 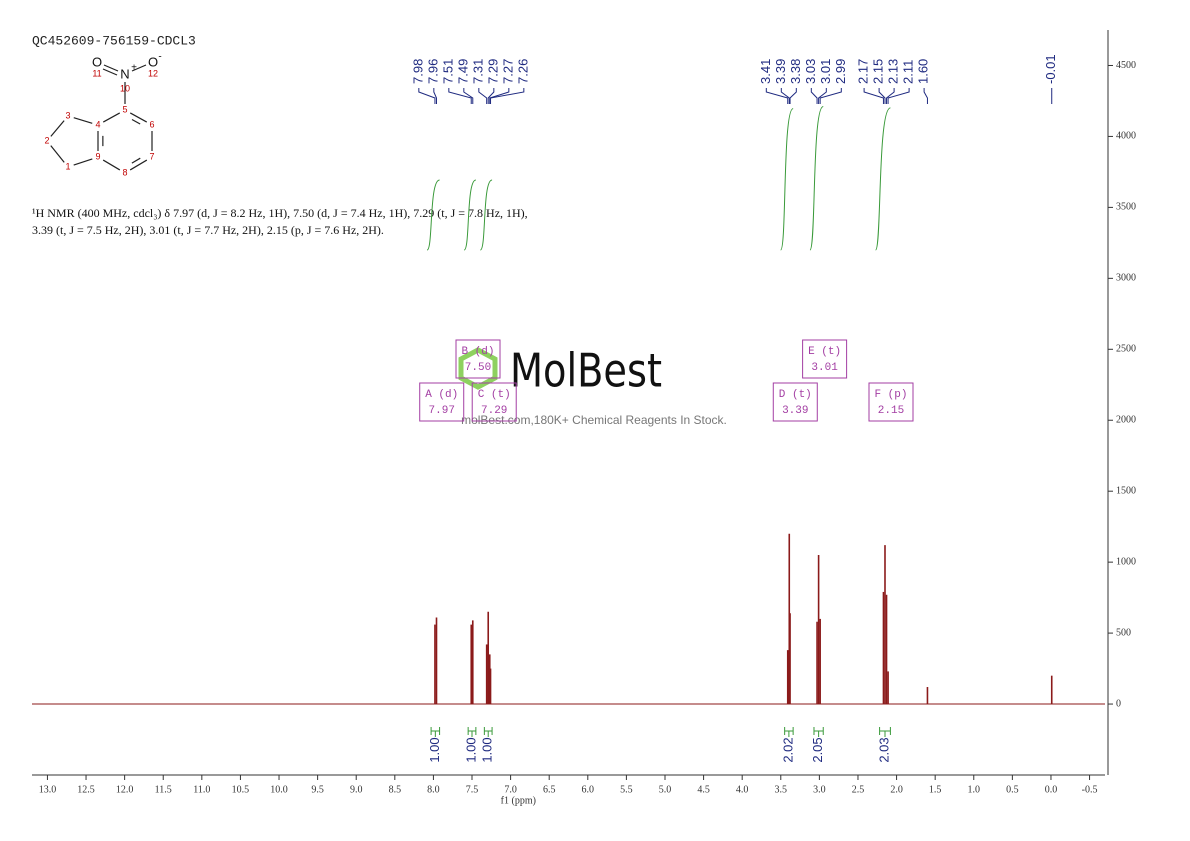 I want to click on x-tick-label: 2.5, so click(x=858, y=789).